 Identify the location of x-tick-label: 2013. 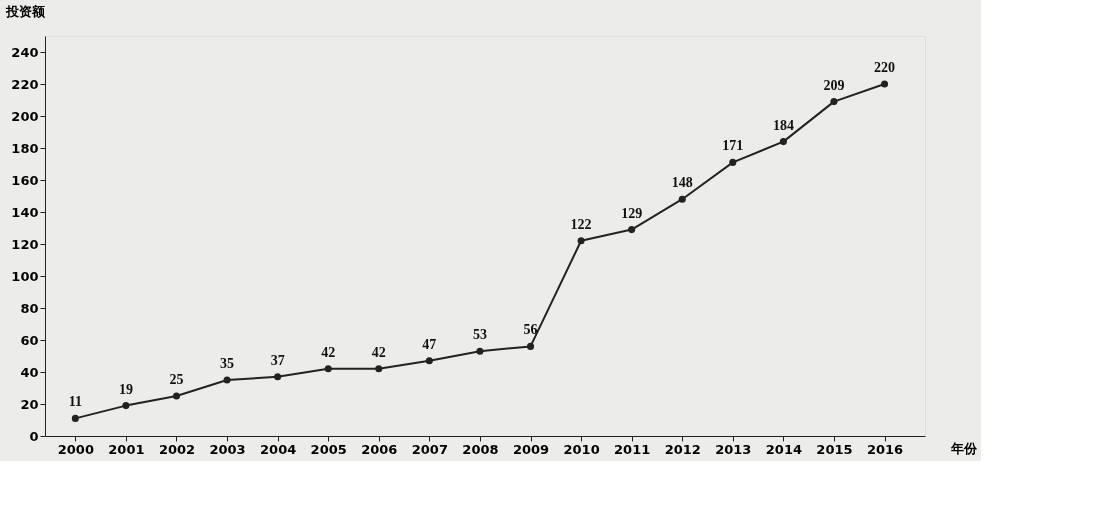
(733, 449).